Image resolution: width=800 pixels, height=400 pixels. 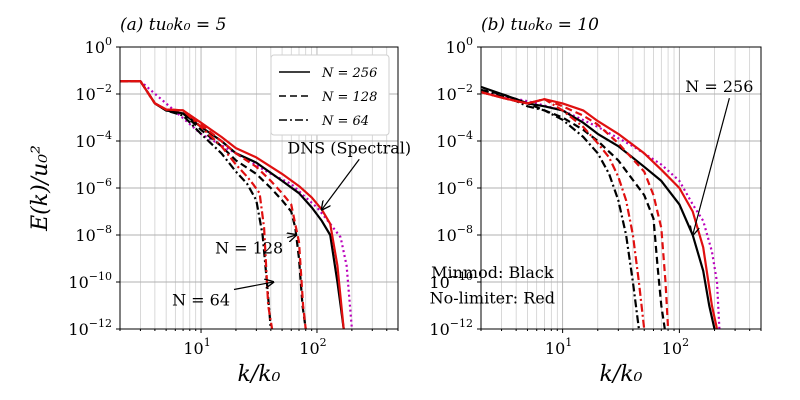 I want to click on legend: N = 256 N = 128 N = 64, so click(x=330, y=95).